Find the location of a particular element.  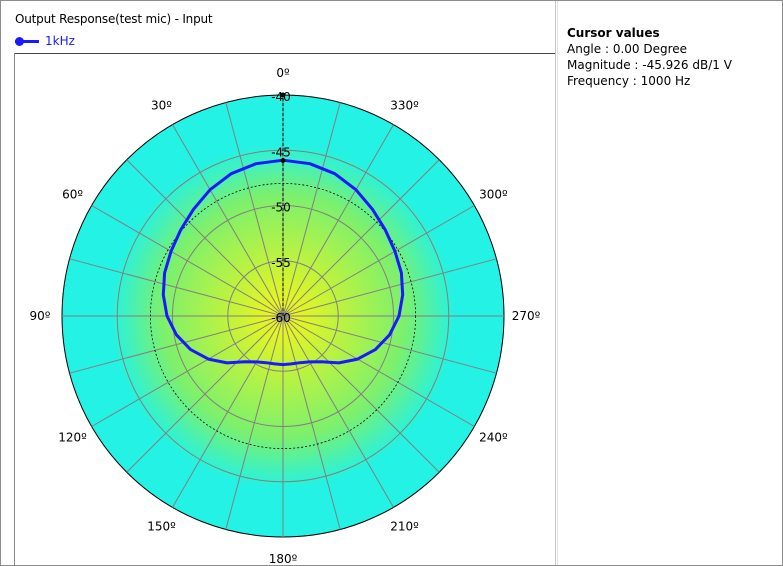

angle-tick-label: 150º is located at coordinates (161, 526).